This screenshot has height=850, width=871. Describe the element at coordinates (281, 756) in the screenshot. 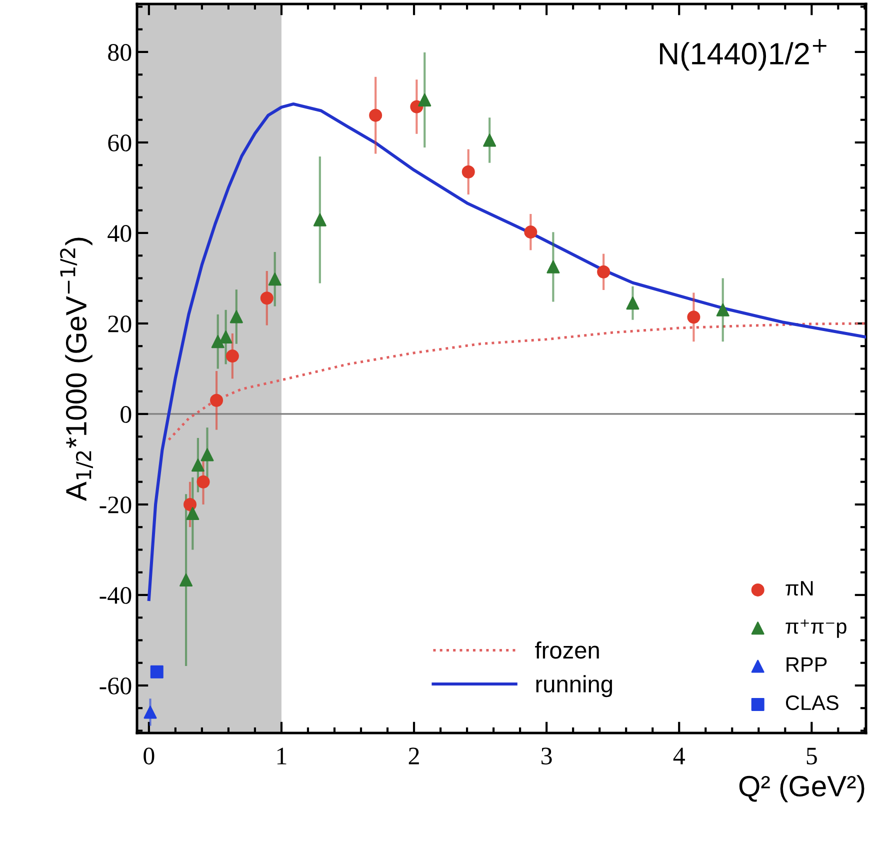

I see `x-tick-label: 1` at that location.